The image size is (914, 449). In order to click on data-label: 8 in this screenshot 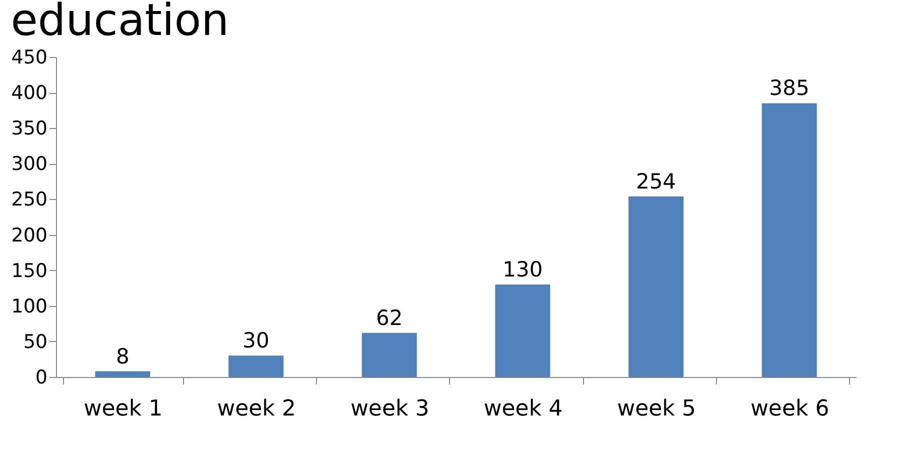, I will do `click(123, 356)`.